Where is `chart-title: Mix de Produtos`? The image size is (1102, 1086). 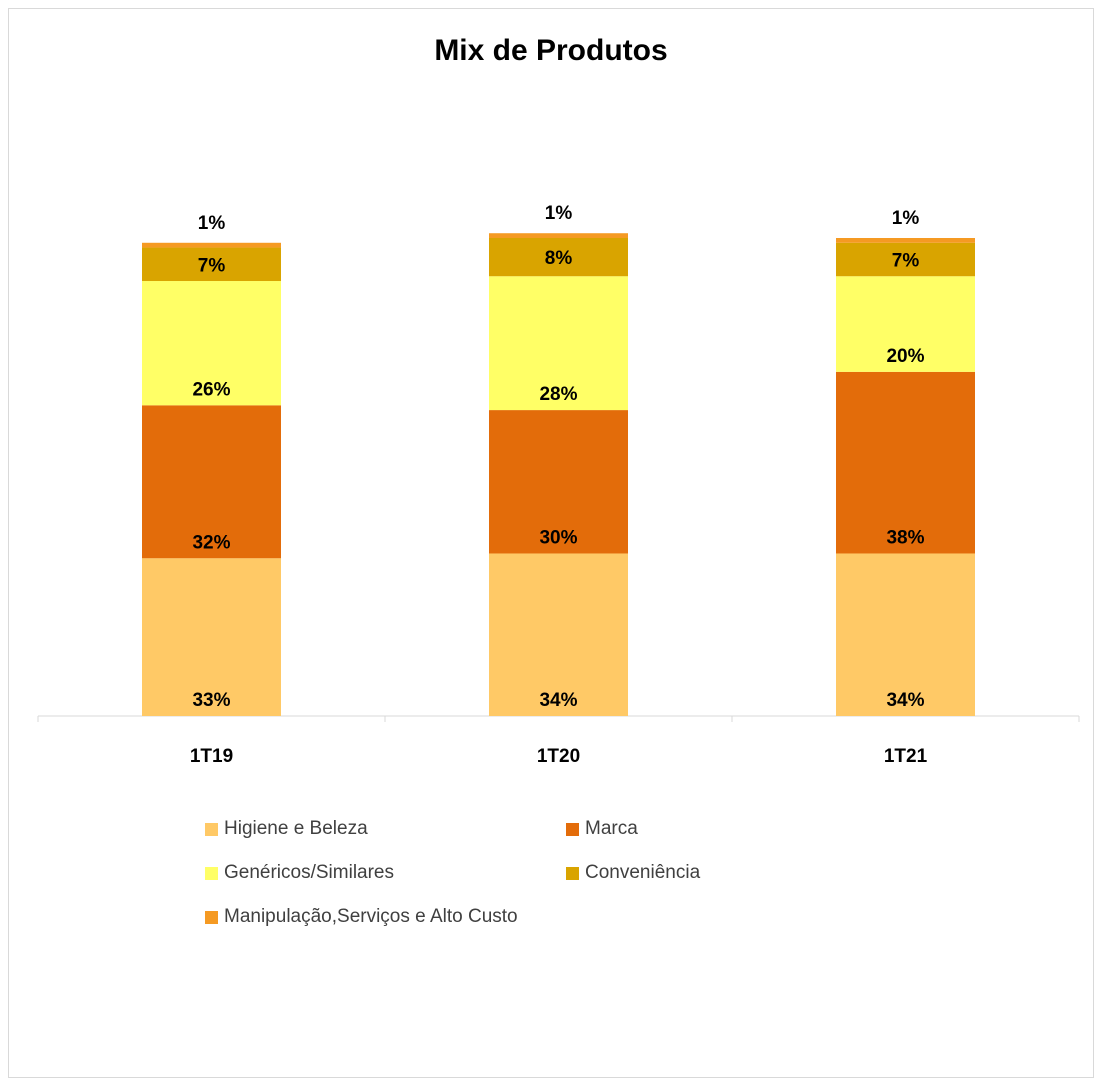 chart-title: Mix de Produtos is located at coordinates (551, 50).